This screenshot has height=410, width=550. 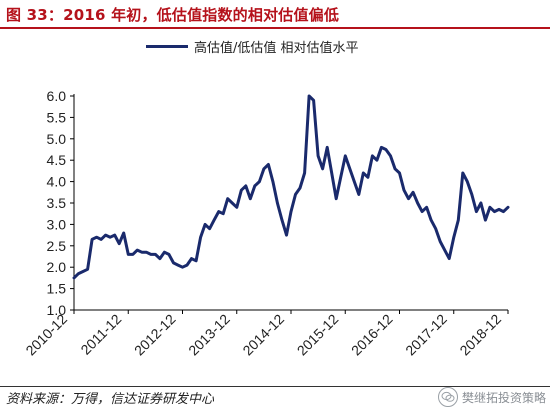 What do you see at coordinates (318, 335) in the screenshot?
I see `x-tick-label: 2015-12` at bounding box center [318, 335].